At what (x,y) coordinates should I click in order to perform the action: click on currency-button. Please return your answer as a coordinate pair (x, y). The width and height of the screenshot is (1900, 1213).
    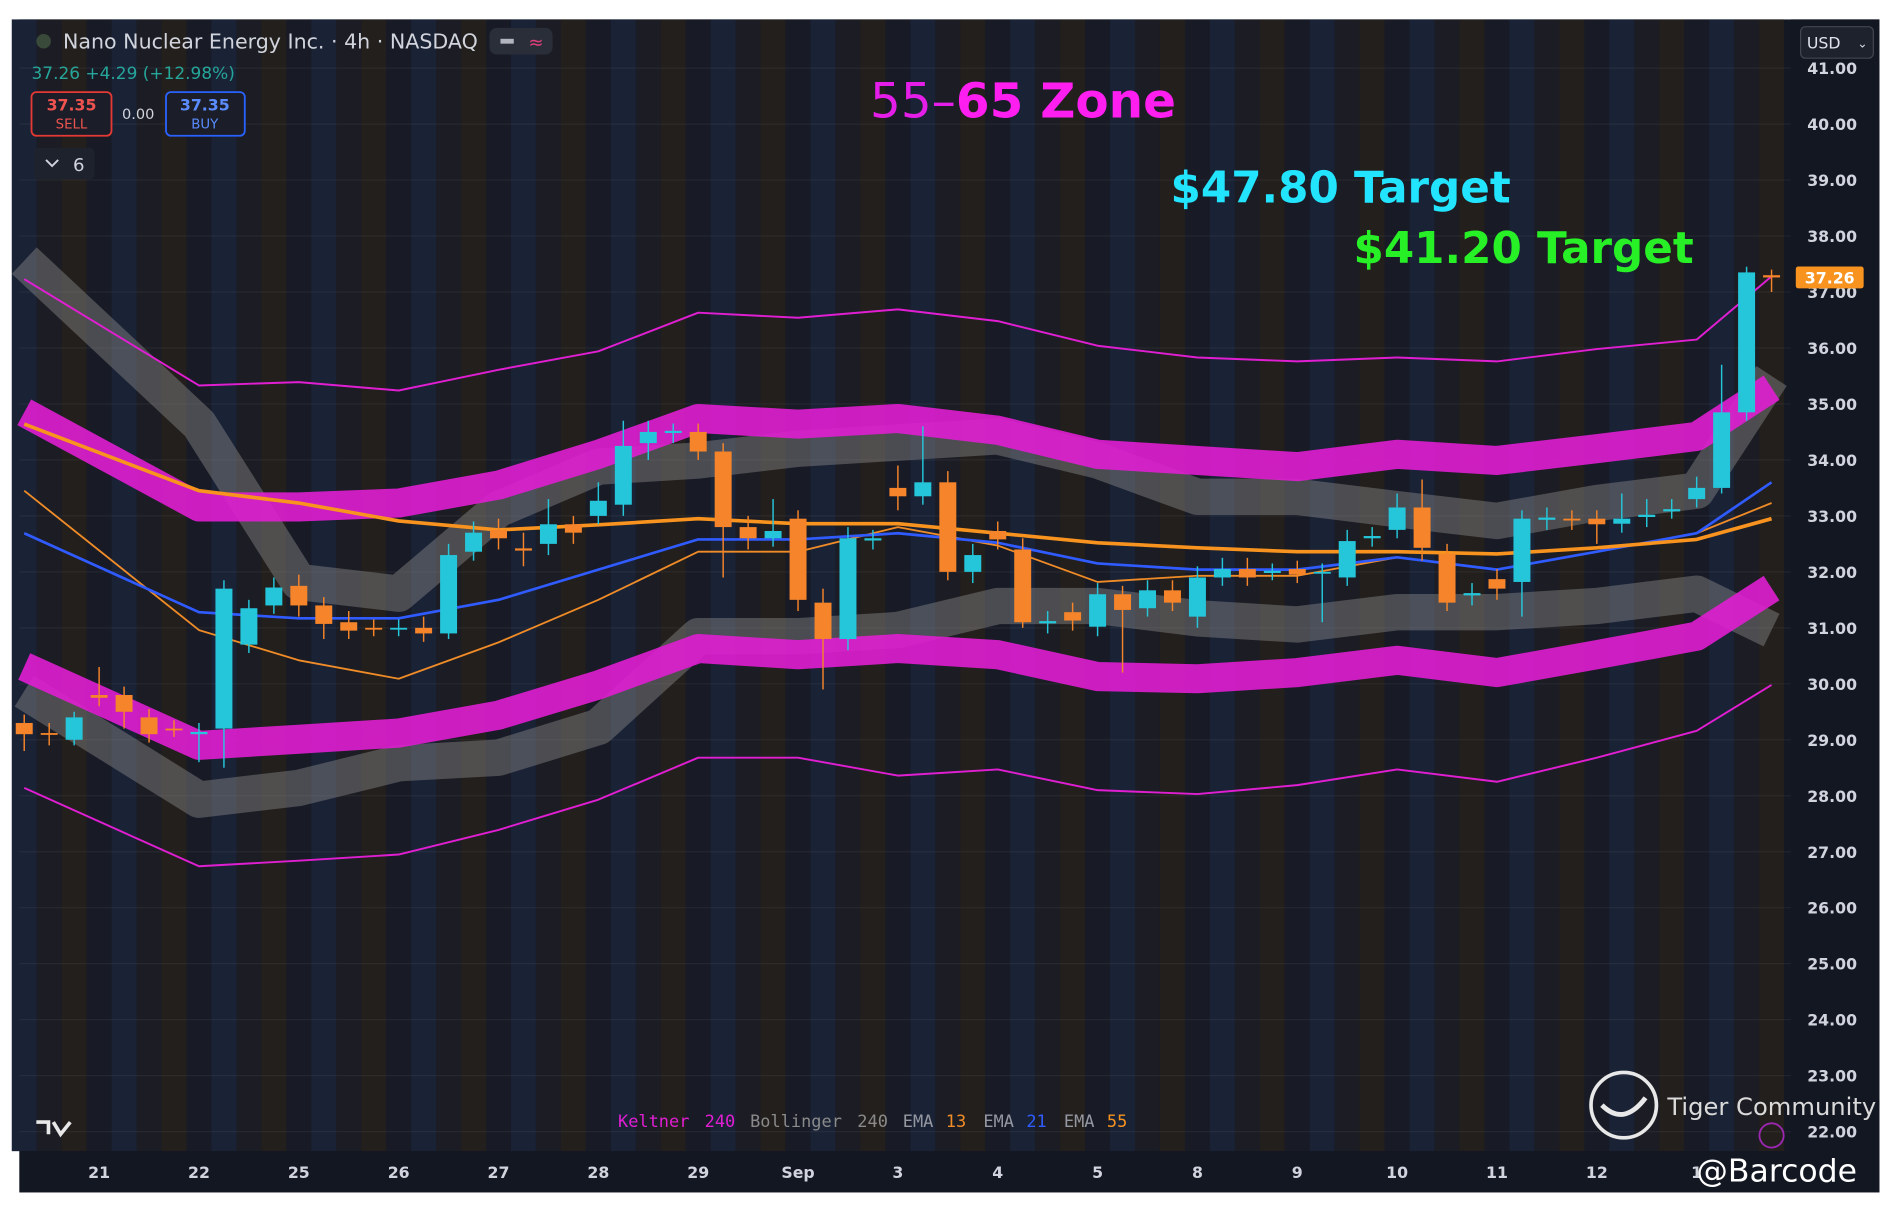
    Looking at the image, I should click on (1837, 42).